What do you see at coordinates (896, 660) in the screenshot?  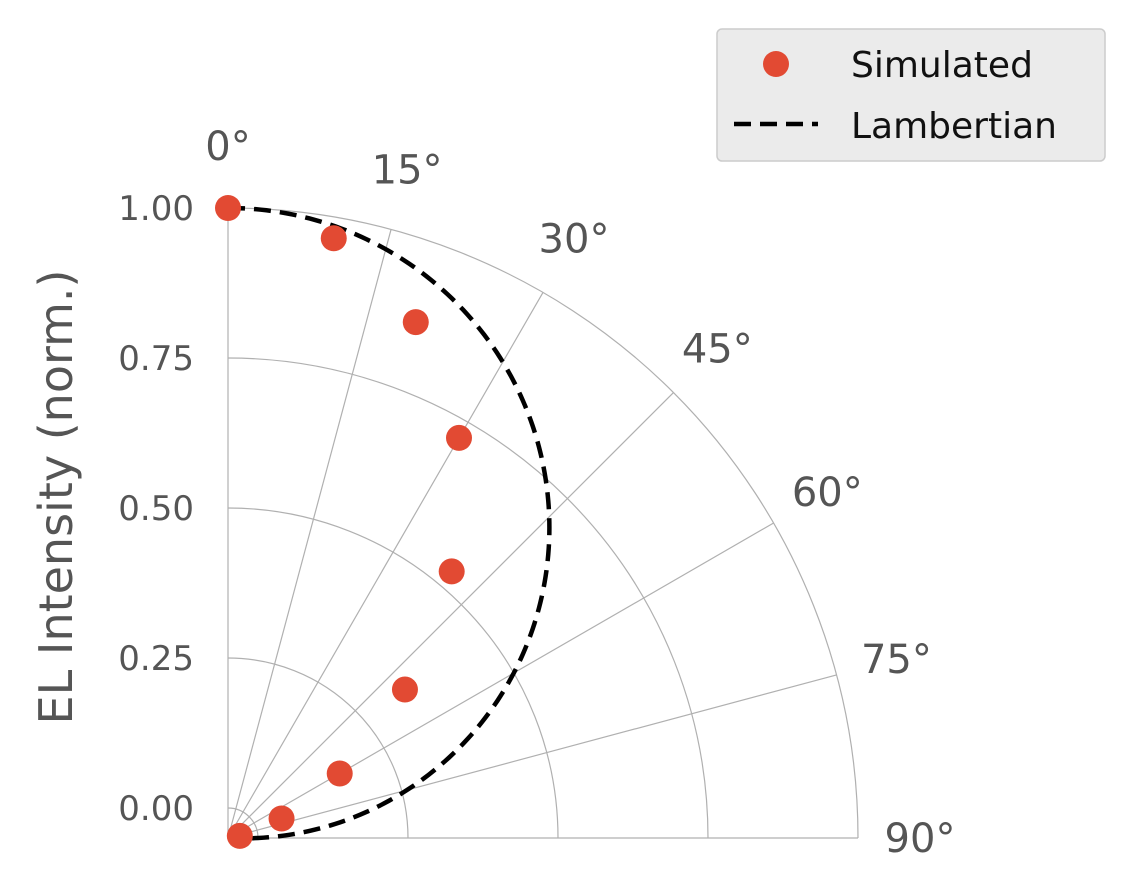 I see `angle-tick-label-5: 75°` at bounding box center [896, 660].